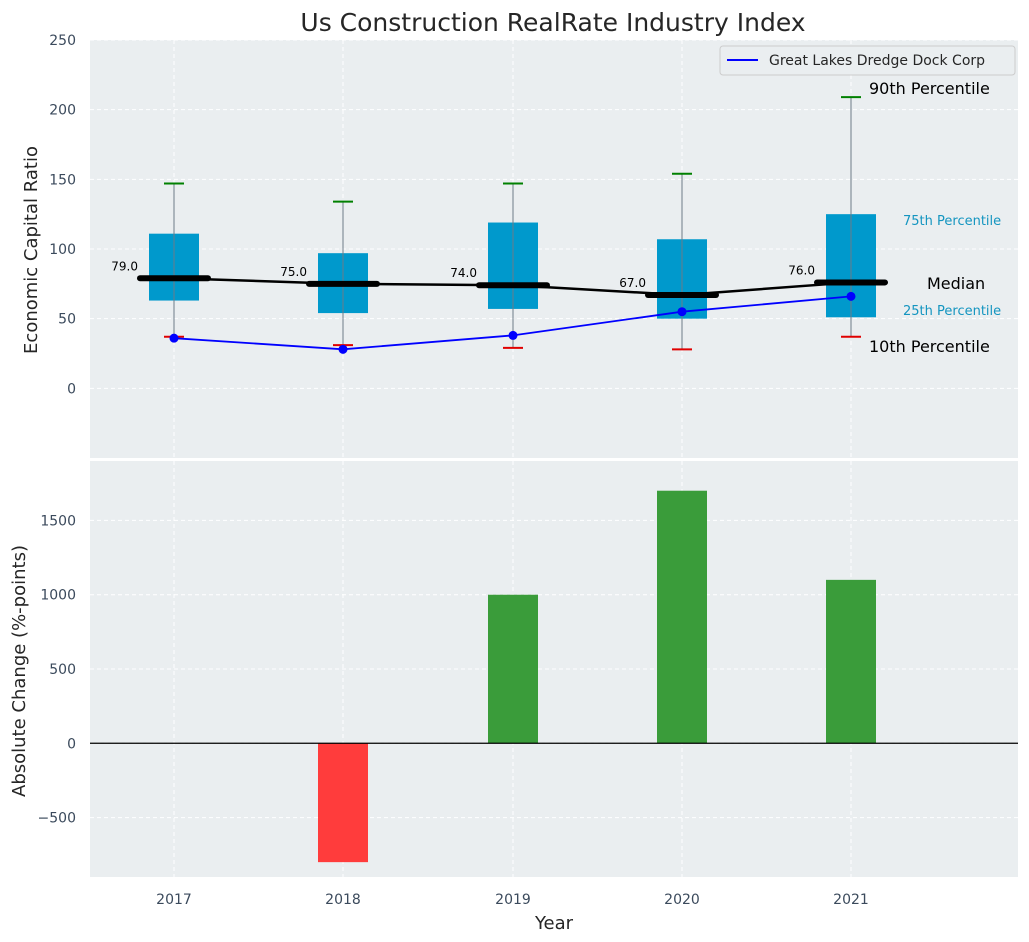 This screenshot has width=1029, height=942. Describe the element at coordinates (62, 111) in the screenshot. I see `top-ytick-200: 200` at that location.